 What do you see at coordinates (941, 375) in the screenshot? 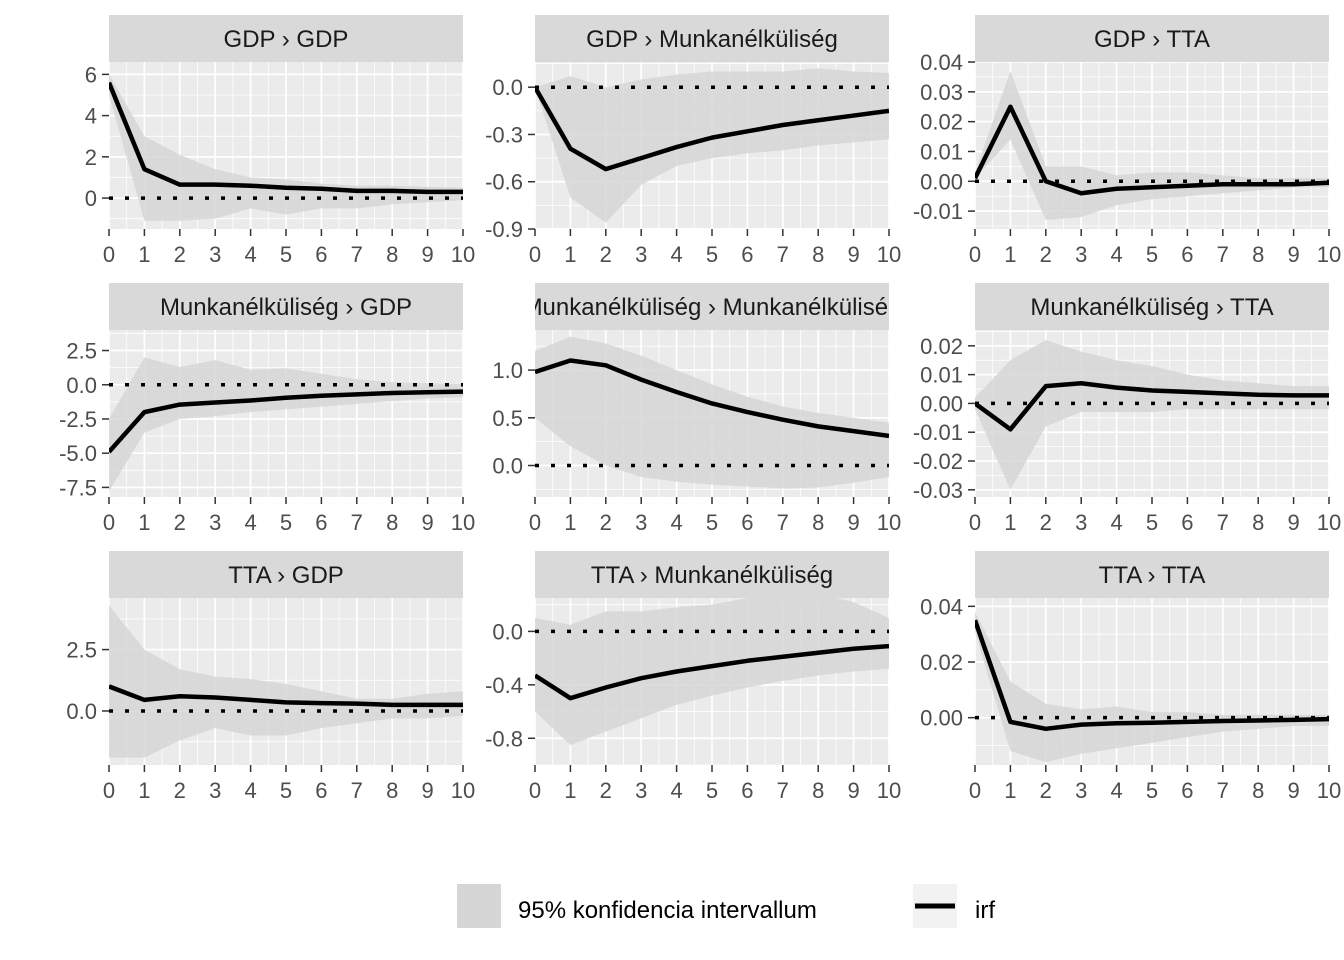
I see `y-tick-label: 0.01` at bounding box center [941, 375].